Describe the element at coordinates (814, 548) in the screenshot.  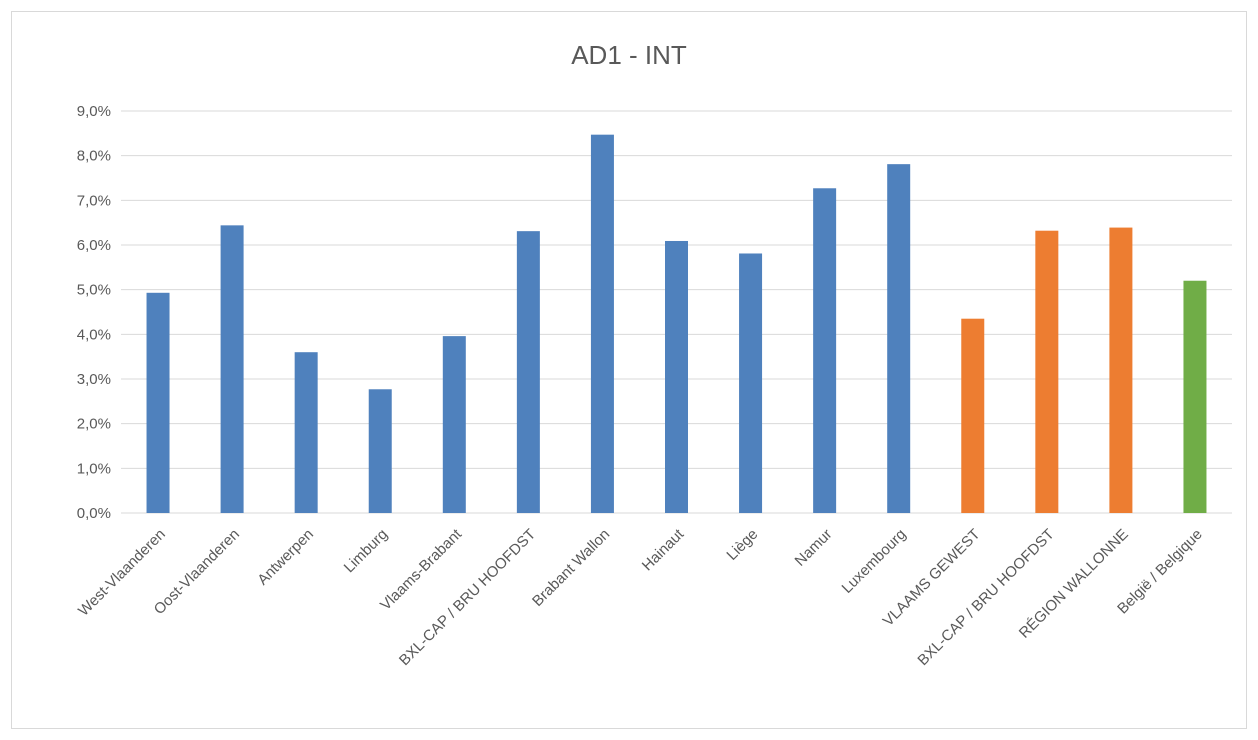
I see `x-tick-label: Namur` at that location.